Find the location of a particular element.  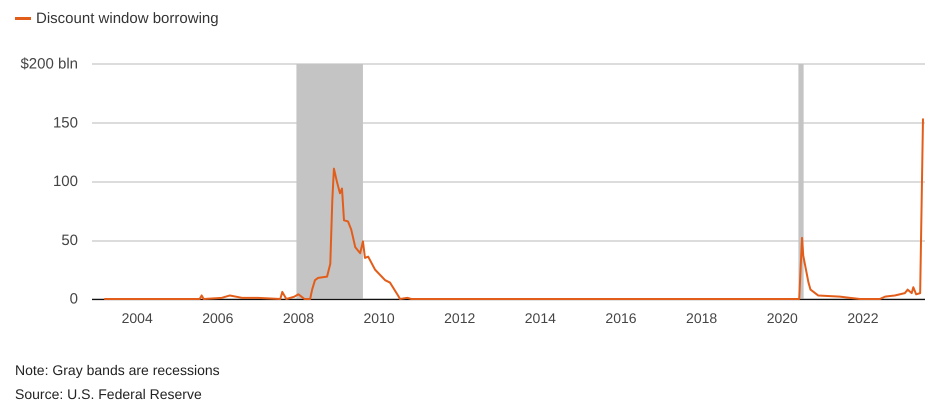

x-tick-label: 2020 is located at coordinates (782, 318).